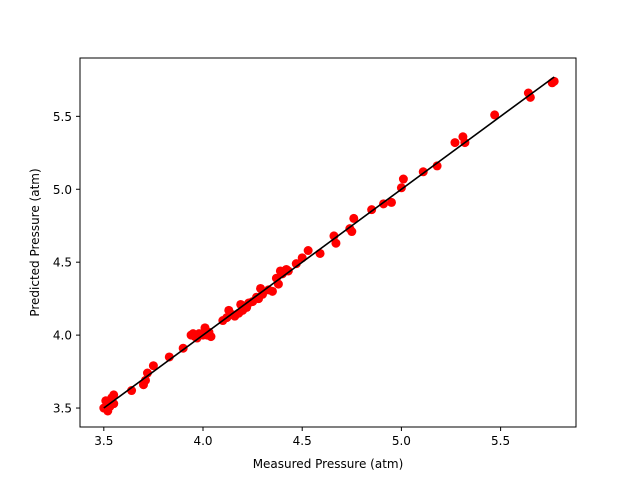 This screenshot has height=480, width=640. What do you see at coordinates (328, 464) in the screenshot?
I see `x-axis-label: Measured Pressure (atm)` at bounding box center [328, 464].